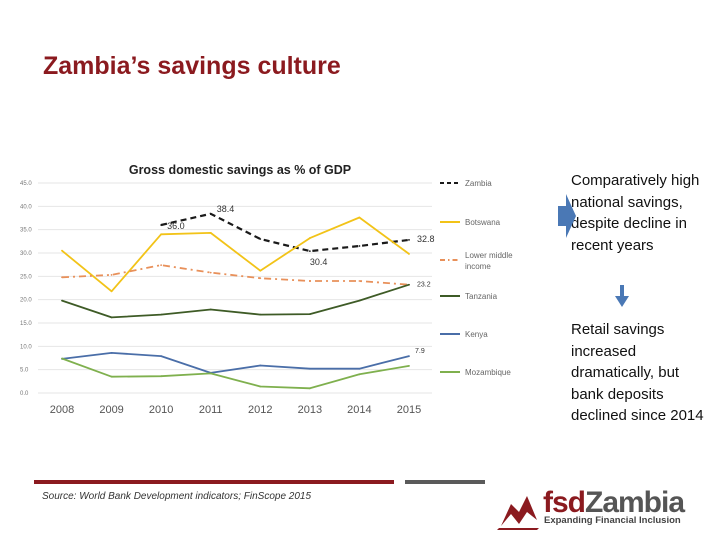 The height and width of the screenshot is (540, 720). I want to click on y-tick-label: 0.0, so click(24, 394).